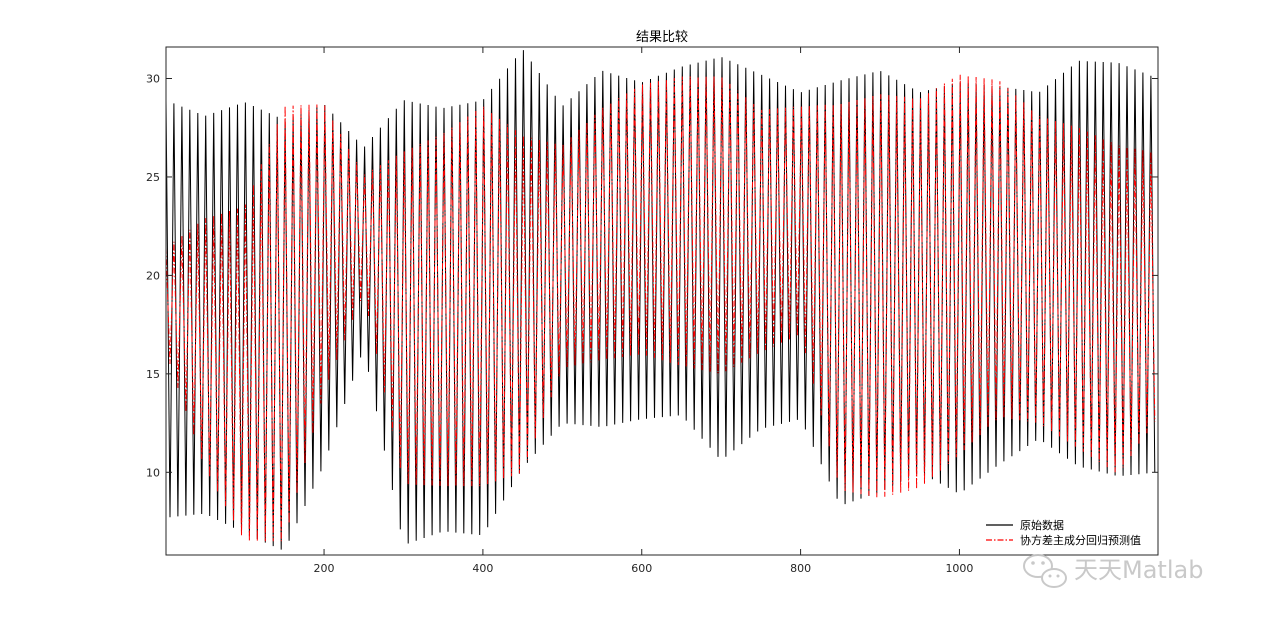 This screenshot has width=1280, height=625. I want to click on chart-title: 结果比较, so click(662, 37).